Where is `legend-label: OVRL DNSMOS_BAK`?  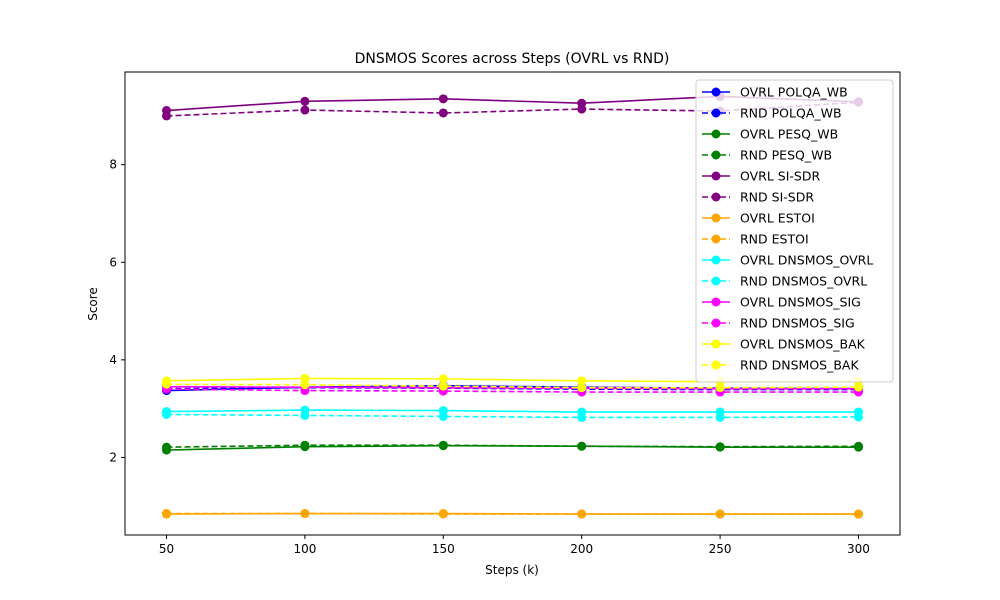 legend-label: OVRL DNSMOS_BAK is located at coordinates (803, 344).